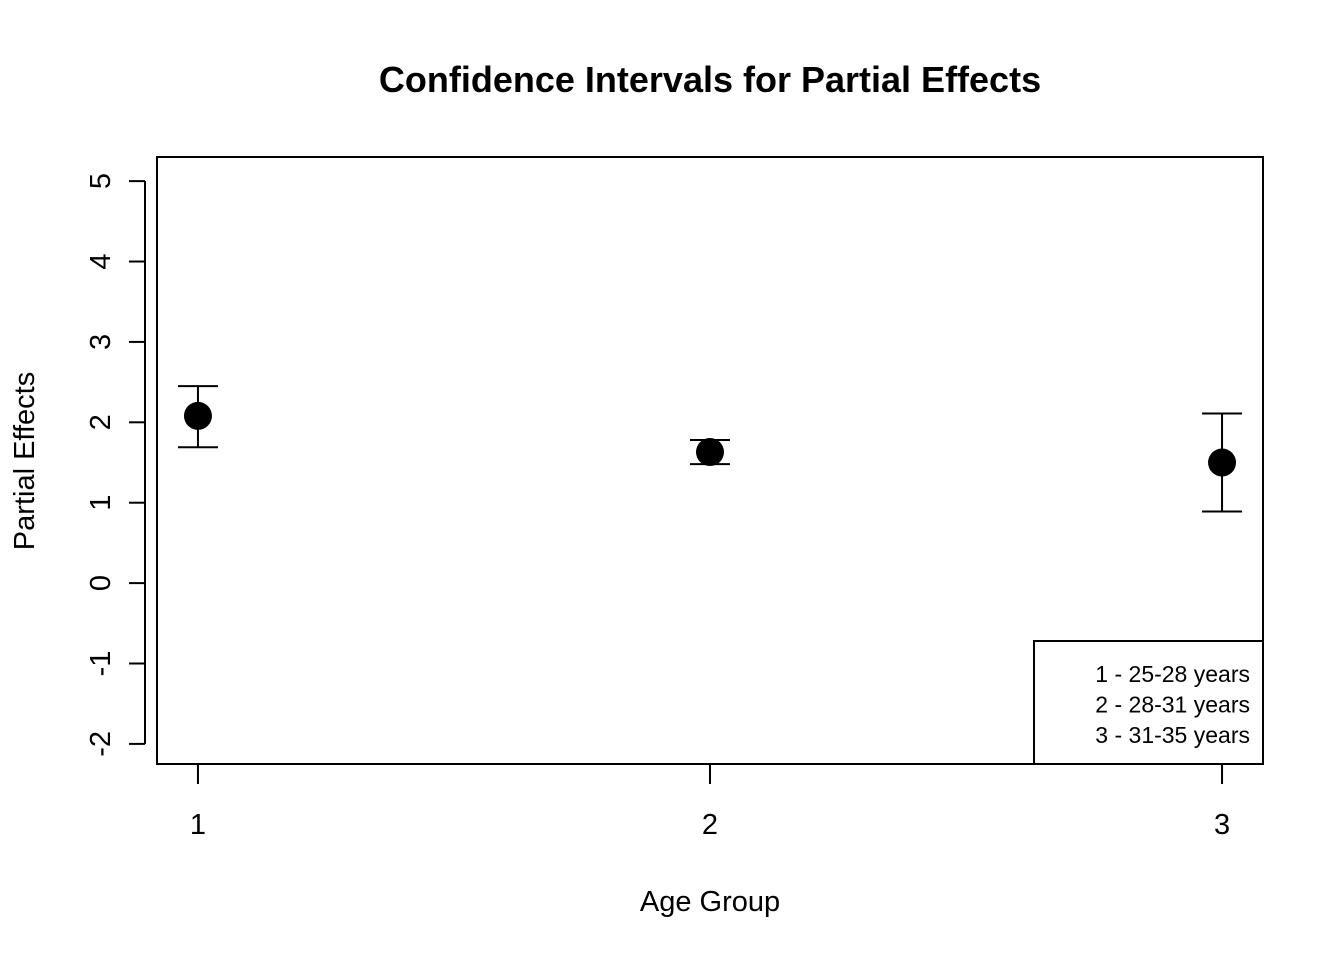 The image size is (1344, 960). What do you see at coordinates (101, 744) in the screenshot?
I see `y-tick-label: -2` at bounding box center [101, 744].